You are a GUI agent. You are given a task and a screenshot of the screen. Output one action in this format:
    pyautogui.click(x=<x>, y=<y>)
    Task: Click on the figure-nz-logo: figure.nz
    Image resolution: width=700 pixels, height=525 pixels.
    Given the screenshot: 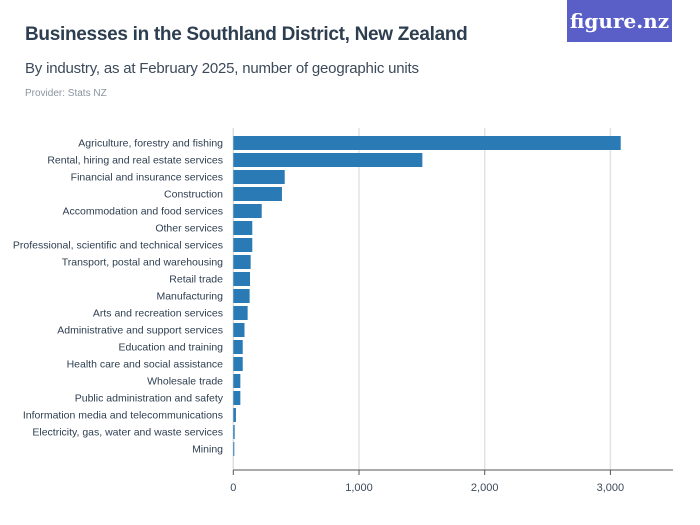 What is the action you would take?
    pyautogui.click(x=619, y=21)
    